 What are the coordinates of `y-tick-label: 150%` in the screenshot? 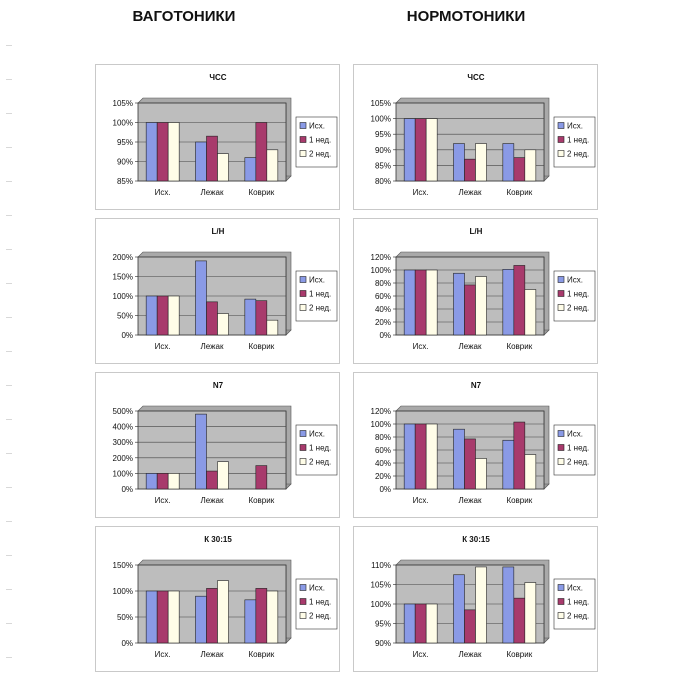 It's located at (123, 277).